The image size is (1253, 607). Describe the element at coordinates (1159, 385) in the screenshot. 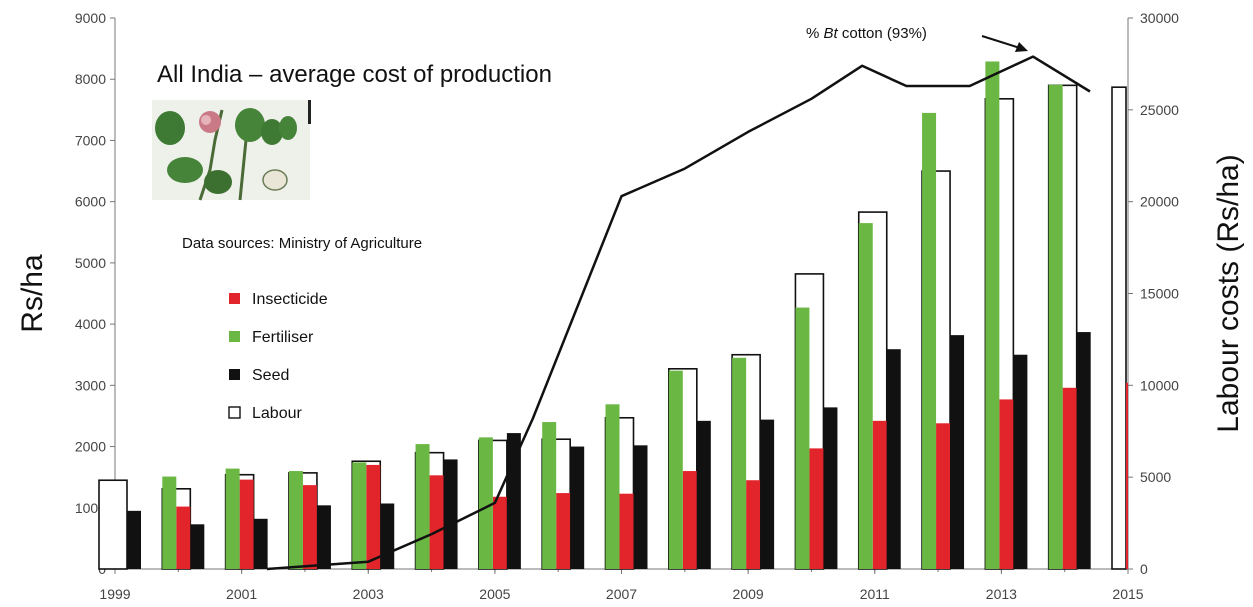

I see `y2-tick-label: 10000` at that location.